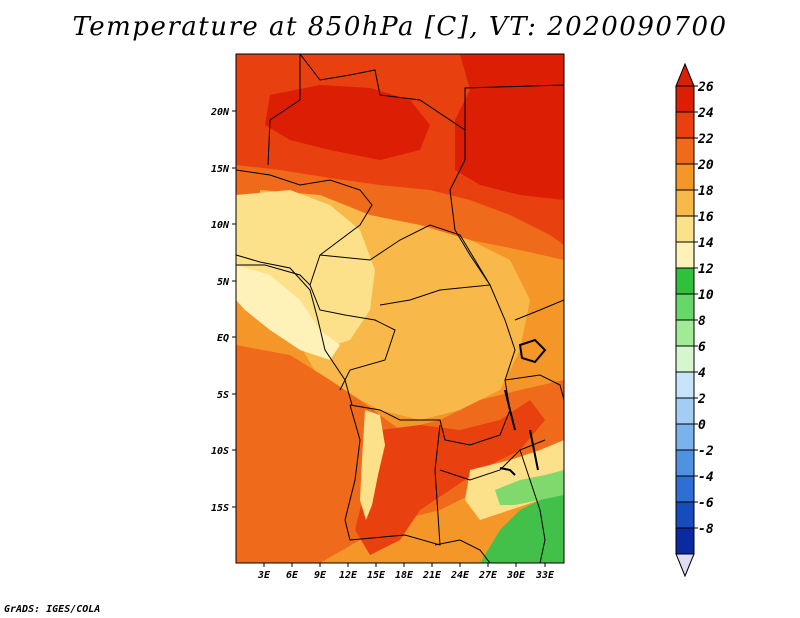  What do you see at coordinates (220, 112) in the screenshot?
I see `lat-label: 20N` at bounding box center [220, 112].